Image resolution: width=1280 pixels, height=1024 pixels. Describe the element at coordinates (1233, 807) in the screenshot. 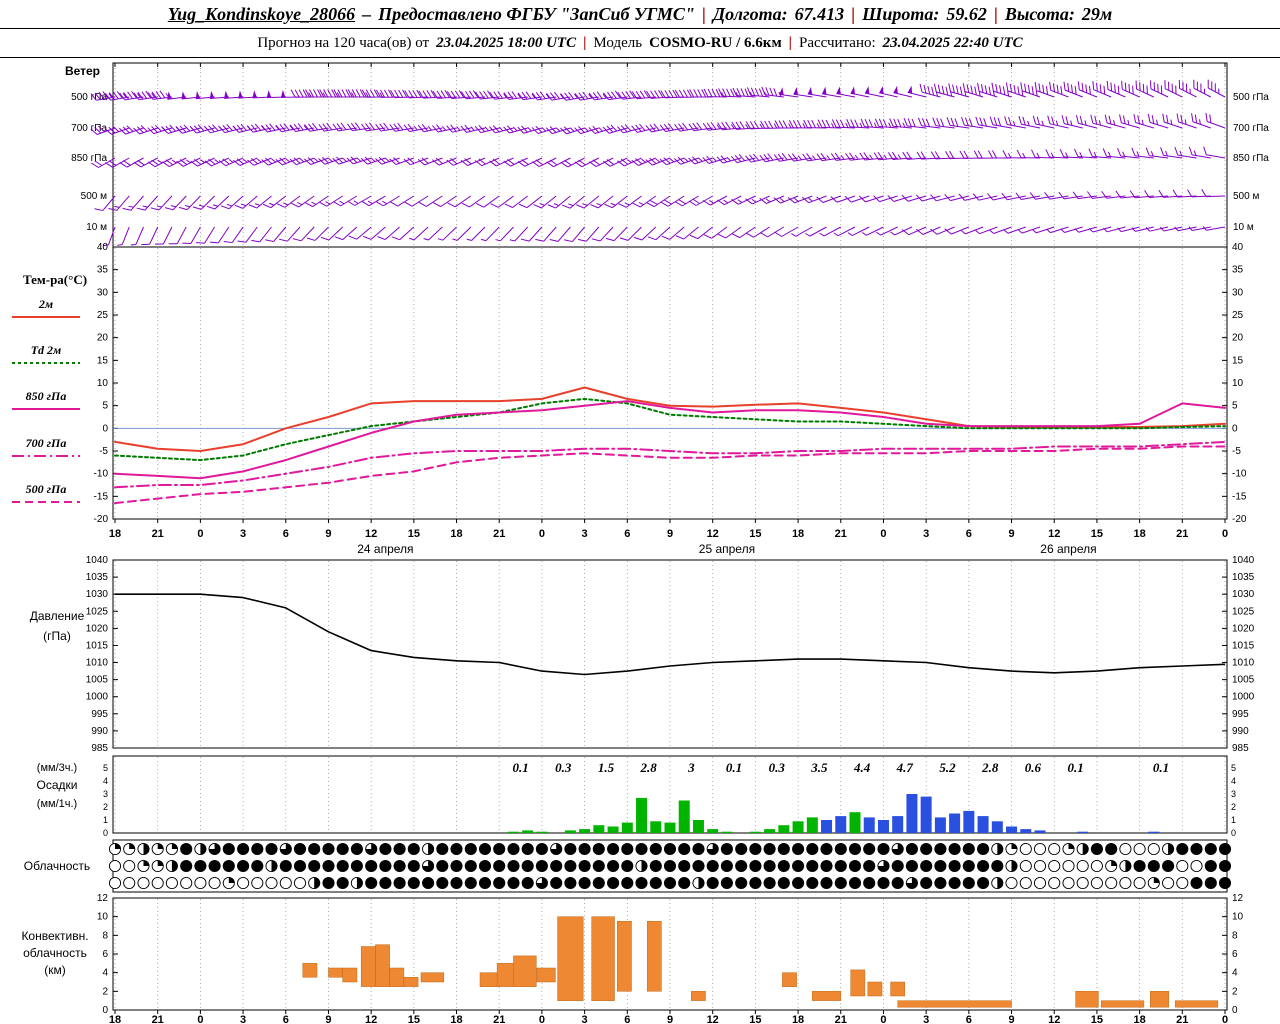

I see `precip-ytick-right: 2` at that location.